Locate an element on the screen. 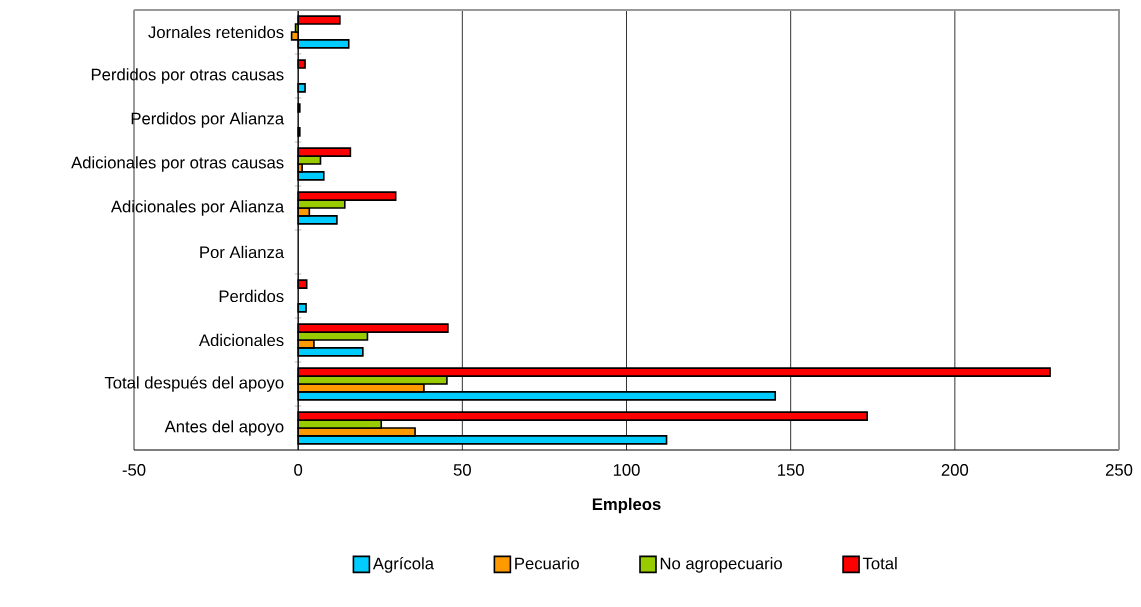  legend-label: Total is located at coordinates (879, 563).